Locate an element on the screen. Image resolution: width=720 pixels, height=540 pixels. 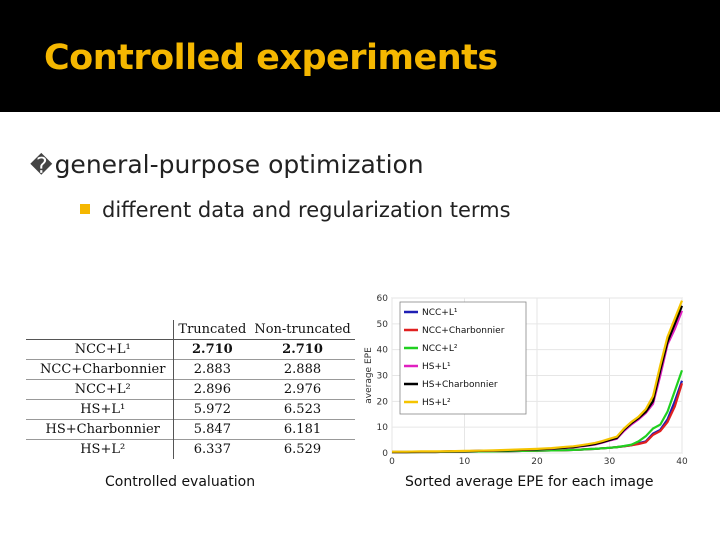
y-tick-label: 20 is located at coordinates (383, 402).